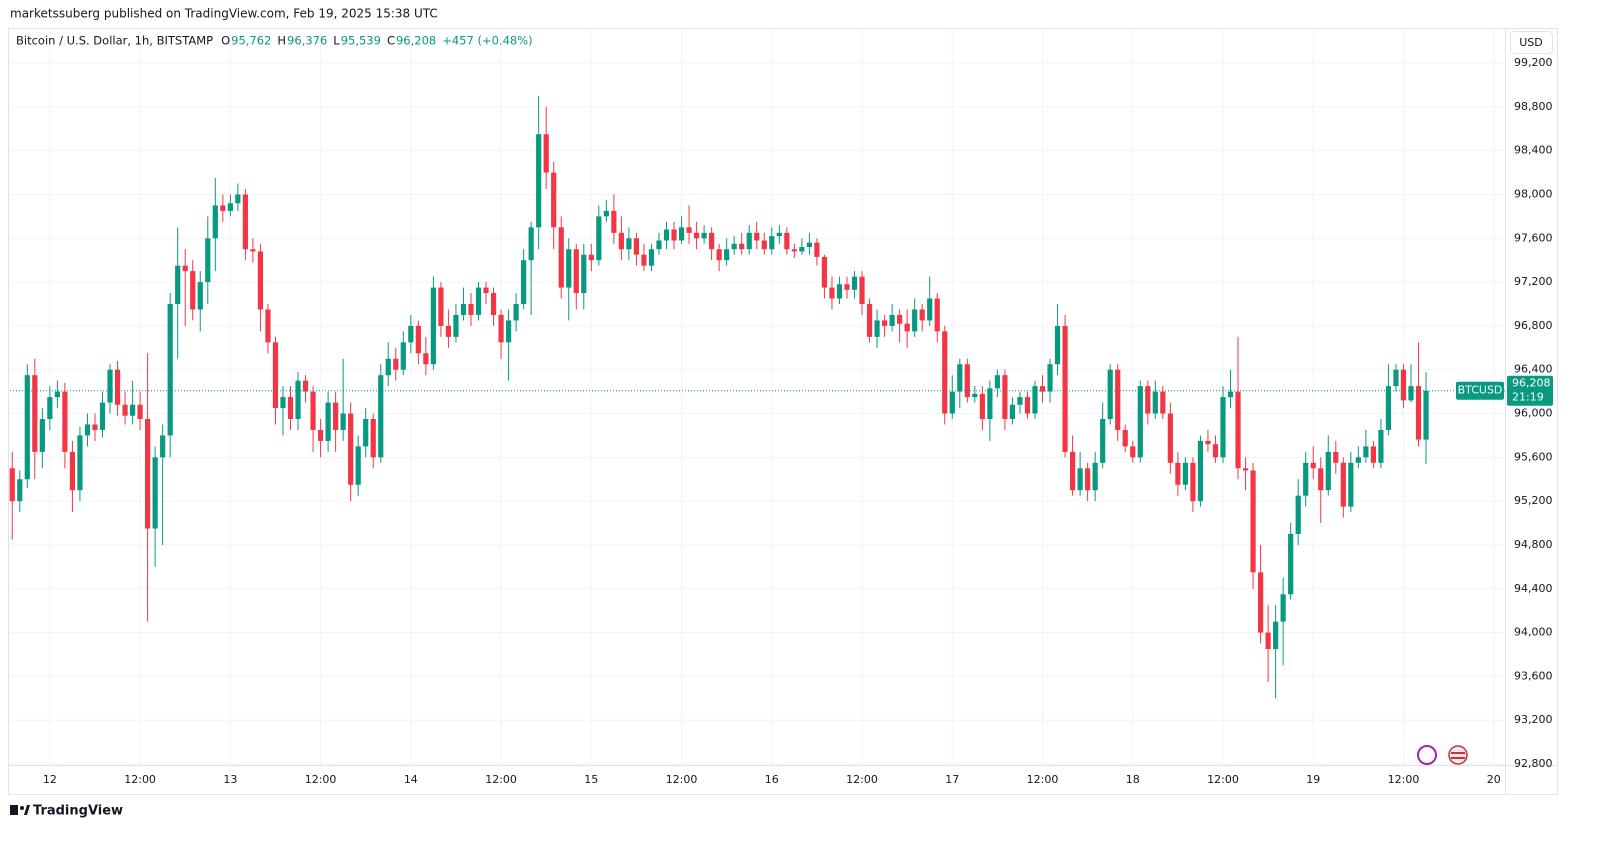  I want to click on currency-button, so click(1531, 42).